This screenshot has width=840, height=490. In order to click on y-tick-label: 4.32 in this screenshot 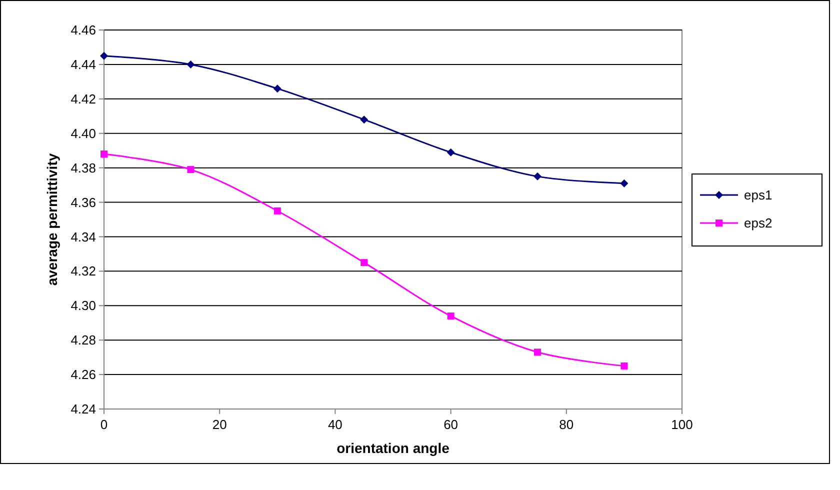, I will do `click(83, 271)`.